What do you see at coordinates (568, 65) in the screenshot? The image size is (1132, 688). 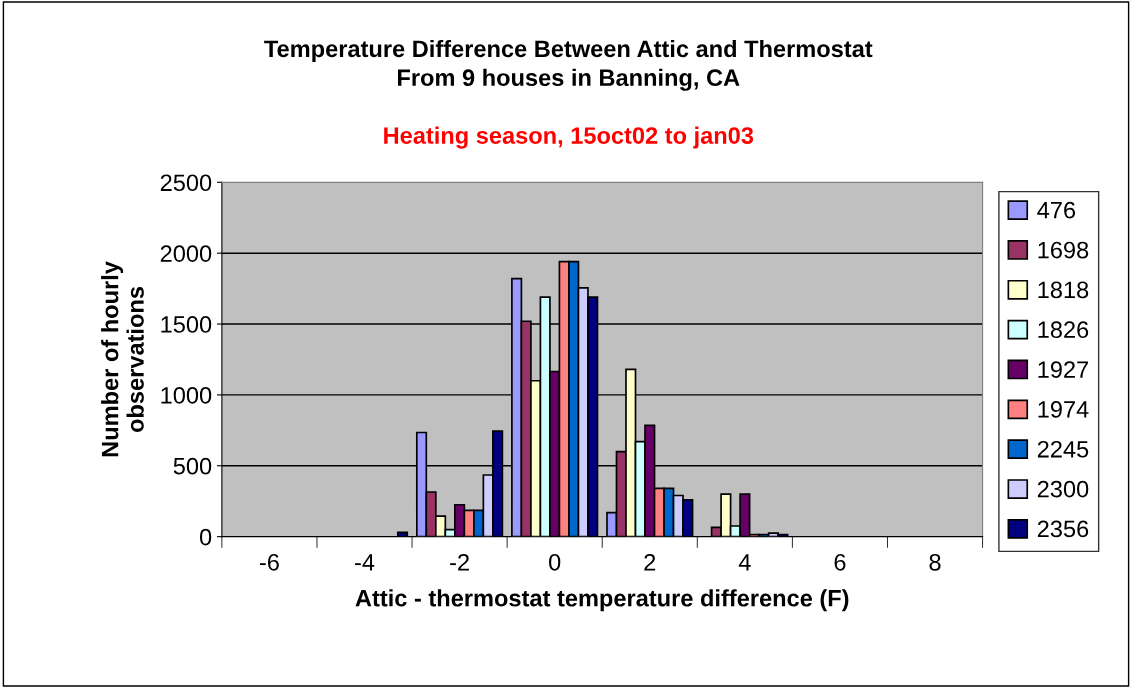 I see `chart-title: Temperature Difference Between Attic and Thermostat From 9 houses in Banning, CA` at bounding box center [568, 65].